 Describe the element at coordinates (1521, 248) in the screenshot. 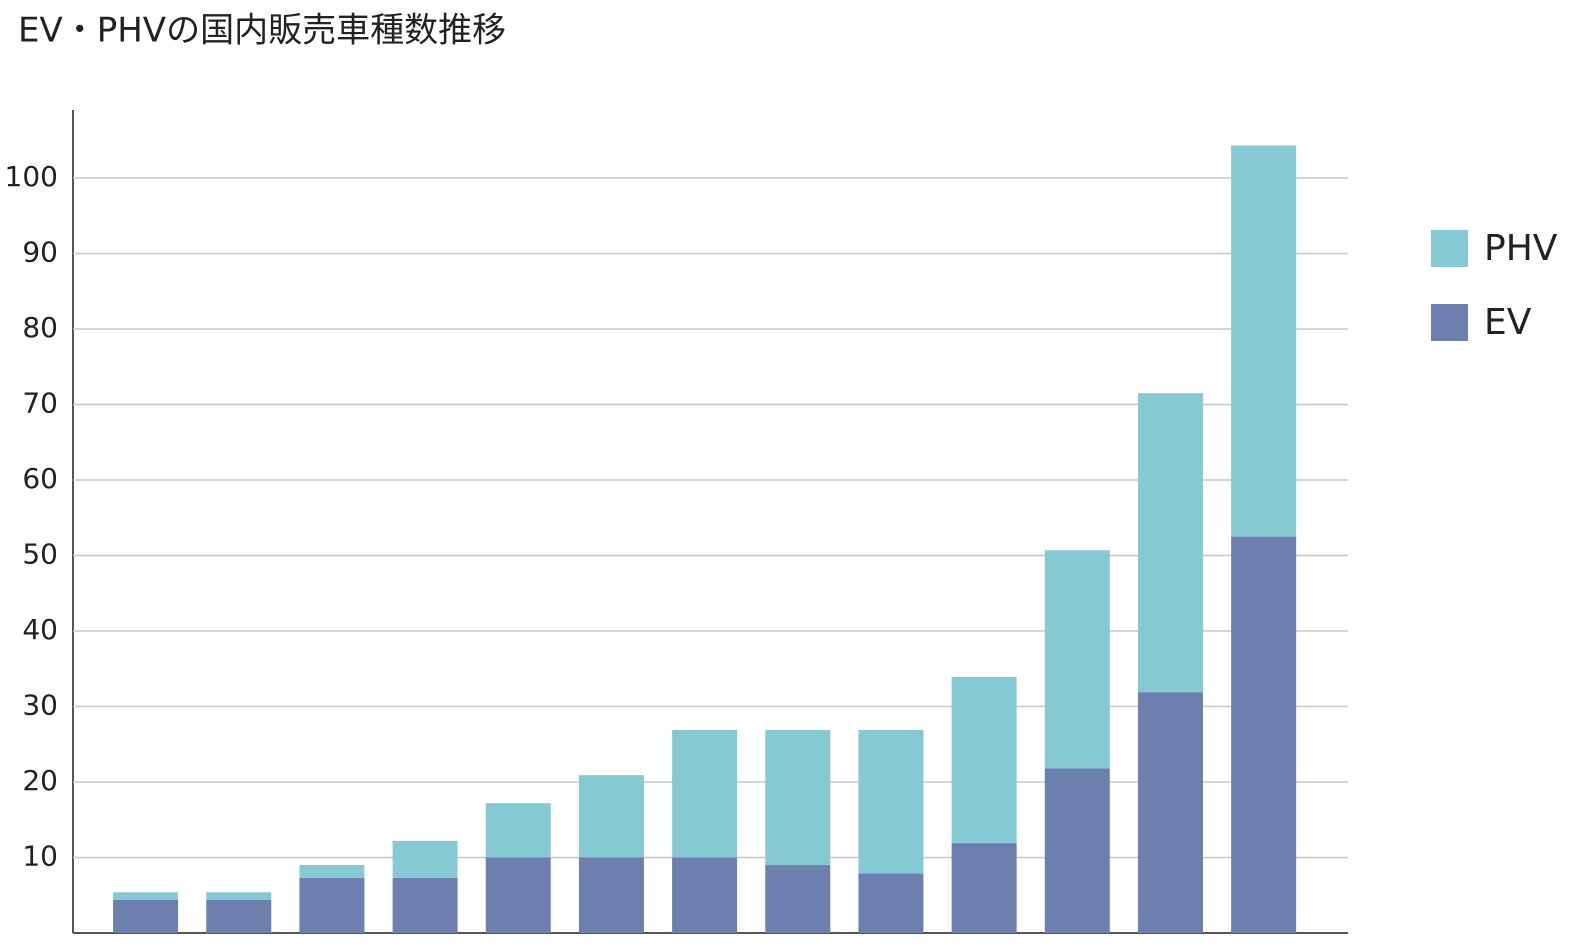

I see `legend-label: PHV` at that location.